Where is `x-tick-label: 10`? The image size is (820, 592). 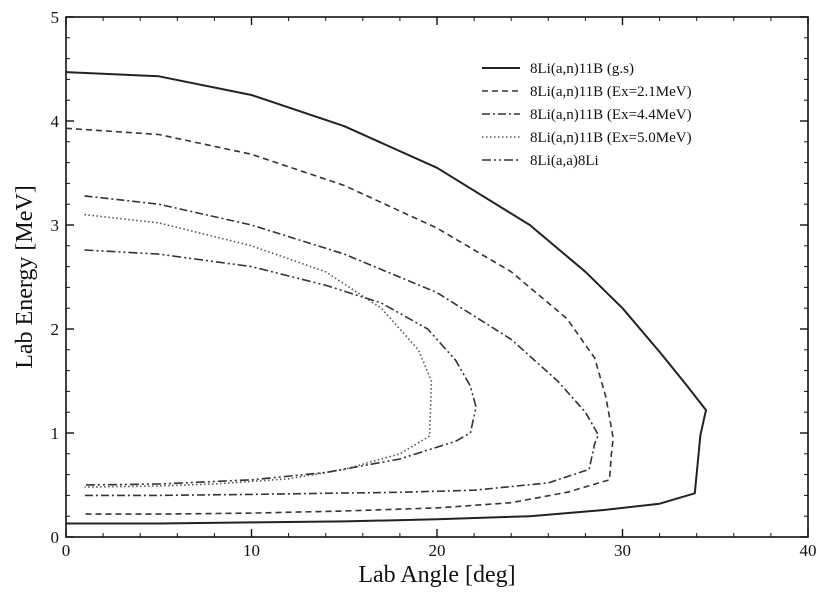
x-tick-label: 10 is located at coordinates (251, 550).